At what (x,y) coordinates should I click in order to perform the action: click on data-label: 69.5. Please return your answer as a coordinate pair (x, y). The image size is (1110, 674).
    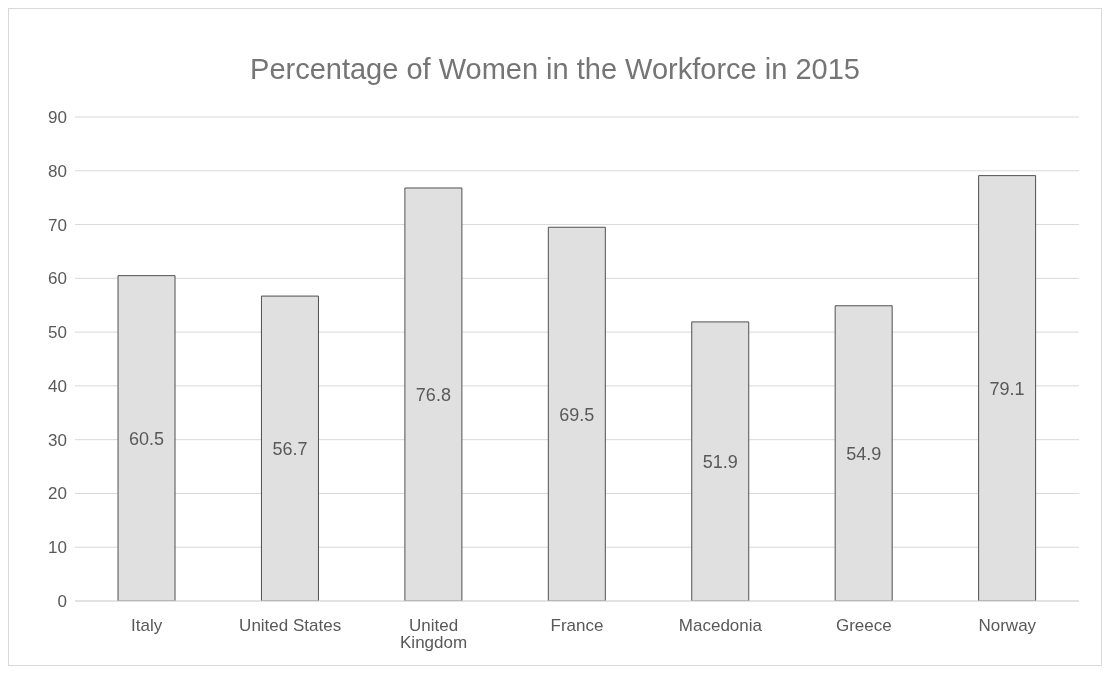
    Looking at the image, I should click on (577, 414).